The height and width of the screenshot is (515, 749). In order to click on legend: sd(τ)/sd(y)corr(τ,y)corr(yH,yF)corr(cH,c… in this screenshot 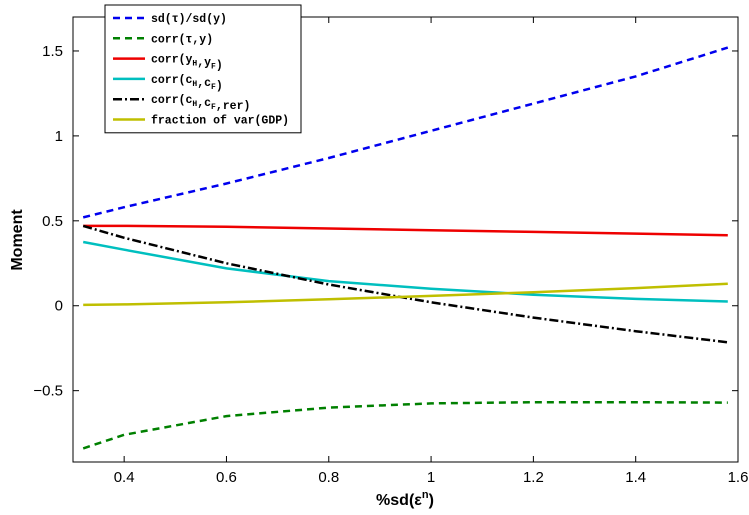, I will do `click(203, 69)`.